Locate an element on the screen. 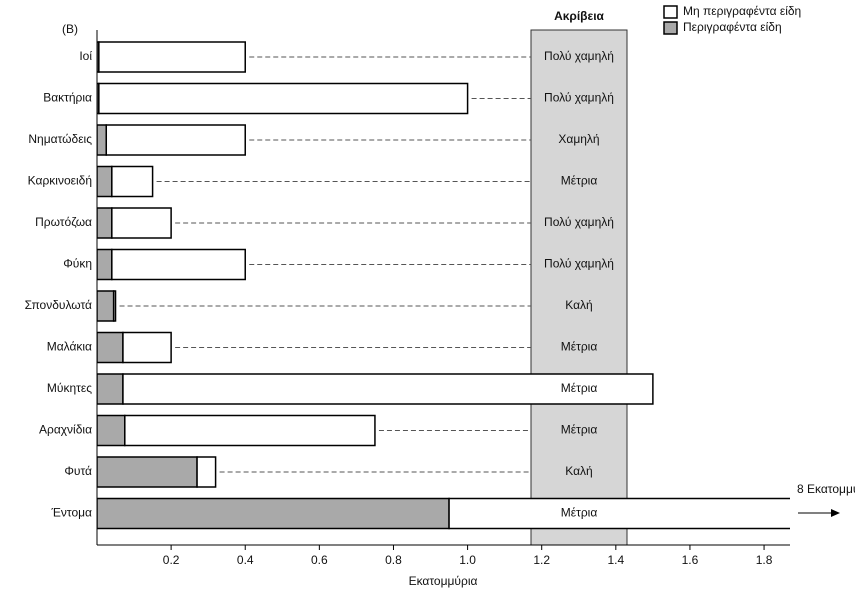  y-tick-label: Φύκη is located at coordinates (77, 264).